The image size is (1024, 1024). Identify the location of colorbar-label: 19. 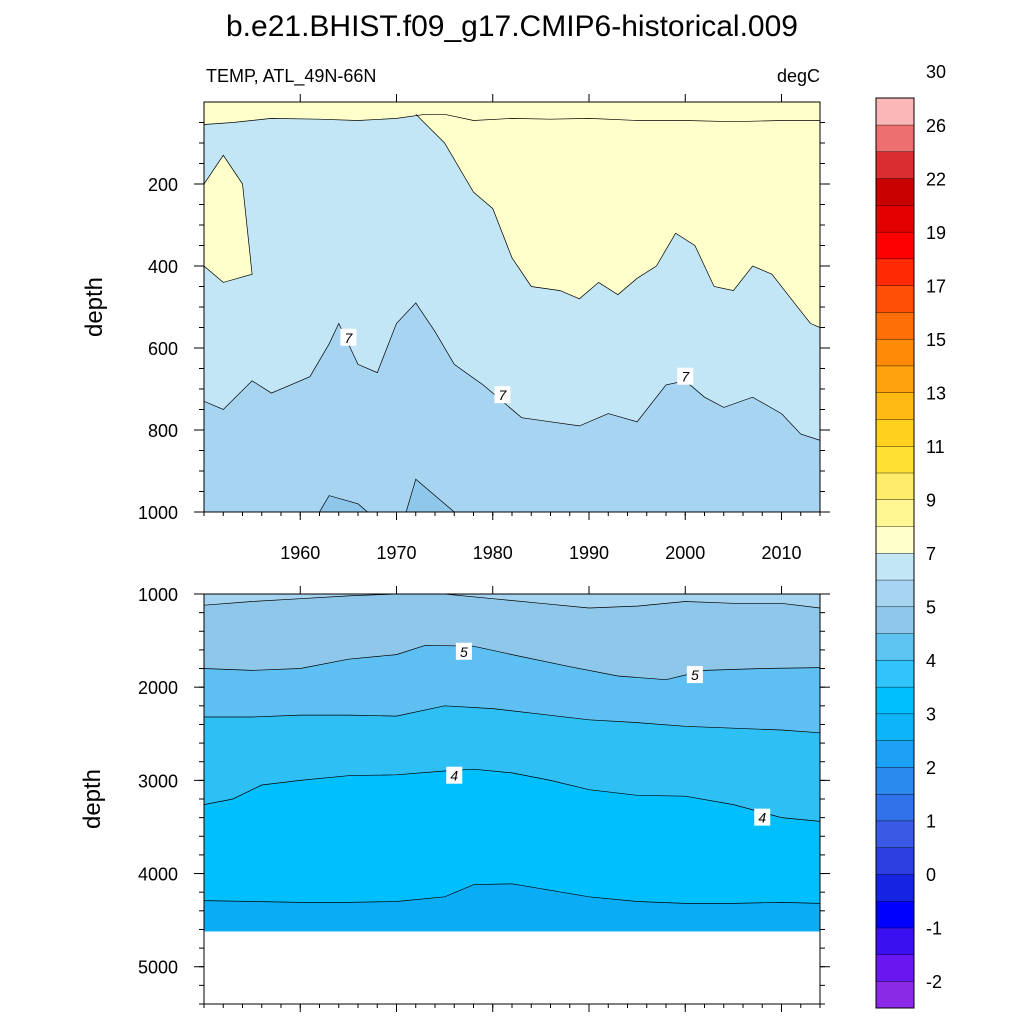
(936, 233).